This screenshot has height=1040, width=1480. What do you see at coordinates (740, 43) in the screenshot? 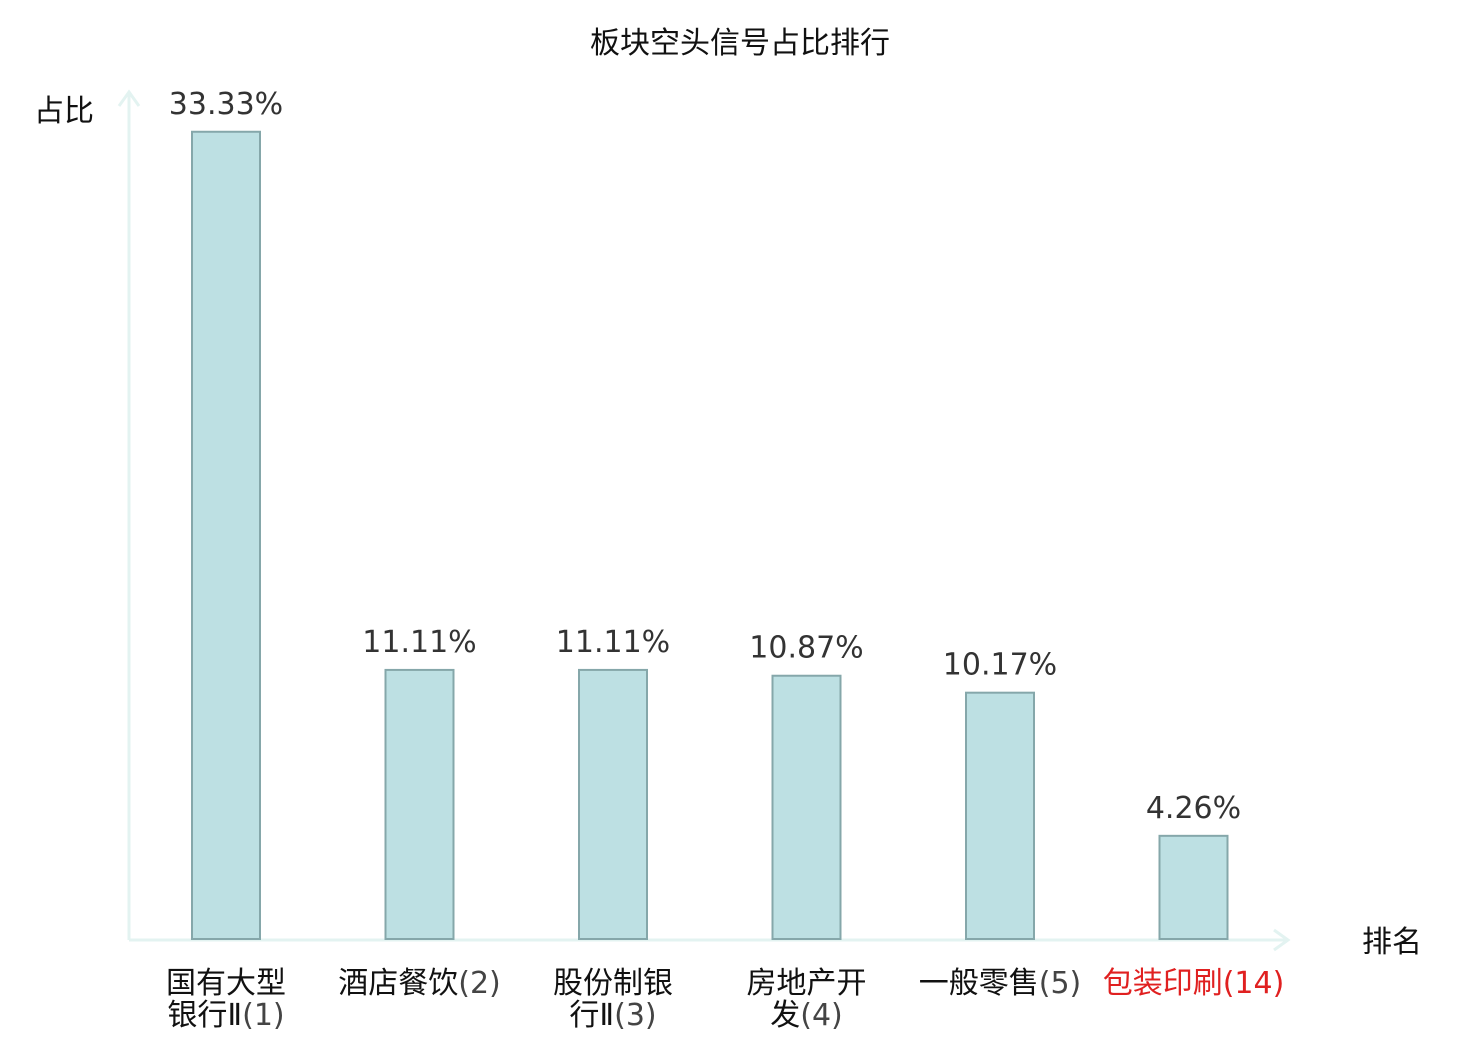
I see `chart-title: 板块空头信号占比排行` at bounding box center [740, 43].